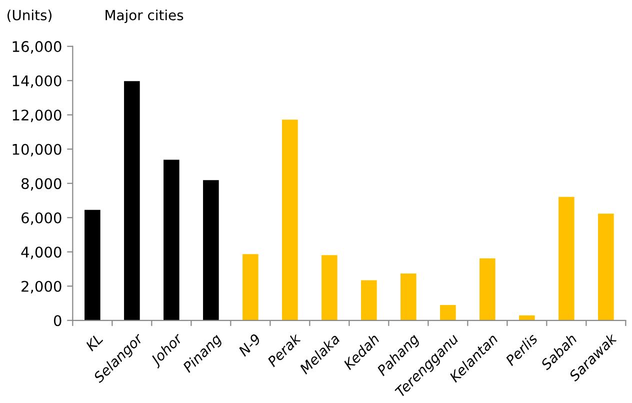 This screenshot has height=403, width=632. What do you see at coordinates (37, 47) in the screenshot?
I see `y-tick-label: 16,000` at bounding box center [37, 47].